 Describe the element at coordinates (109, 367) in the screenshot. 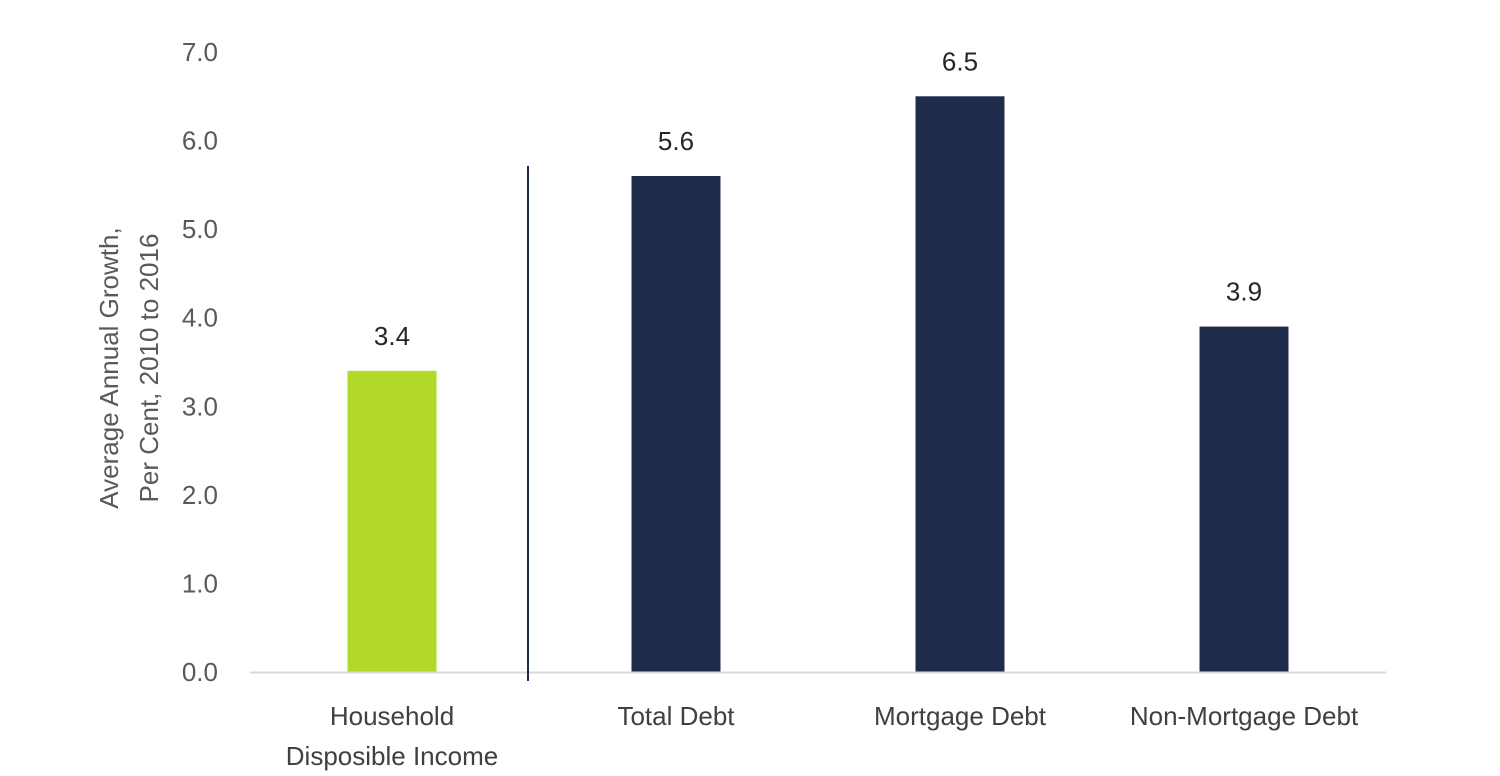

I see `y-axis-title-line-1: Average Annual Growth,` at that location.